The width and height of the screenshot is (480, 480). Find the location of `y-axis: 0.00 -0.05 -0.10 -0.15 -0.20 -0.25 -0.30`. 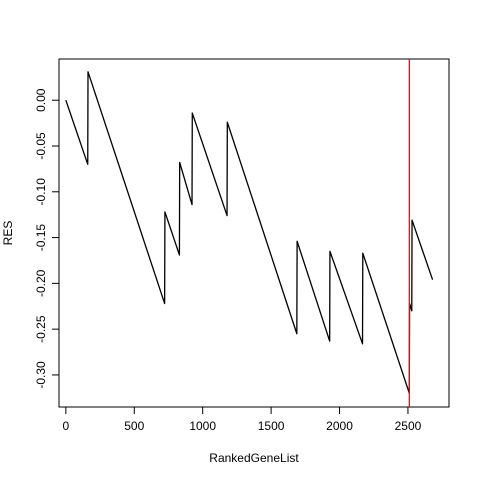

y-axis: 0.00 -0.05 -0.10 -0.15 -0.20 -0.25 -0.30 is located at coordinates (47, 238).